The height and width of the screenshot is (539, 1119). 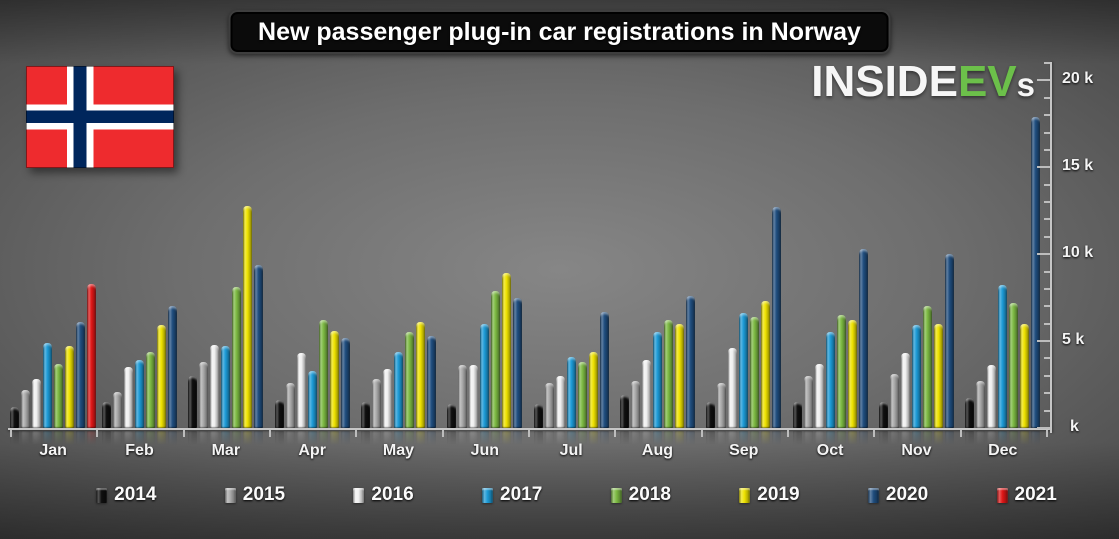 What do you see at coordinates (1078, 253) in the screenshot?
I see `y-axis-label-10k: 10 k` at bounding box center [1078, 253].